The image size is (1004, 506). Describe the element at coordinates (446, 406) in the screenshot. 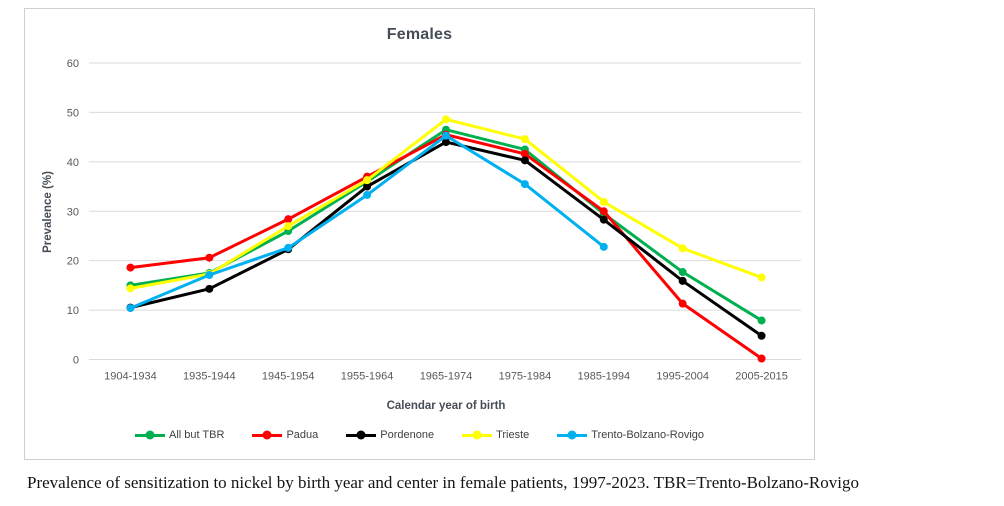

I see `x-axis-title: Calendar year of birth` at that location.